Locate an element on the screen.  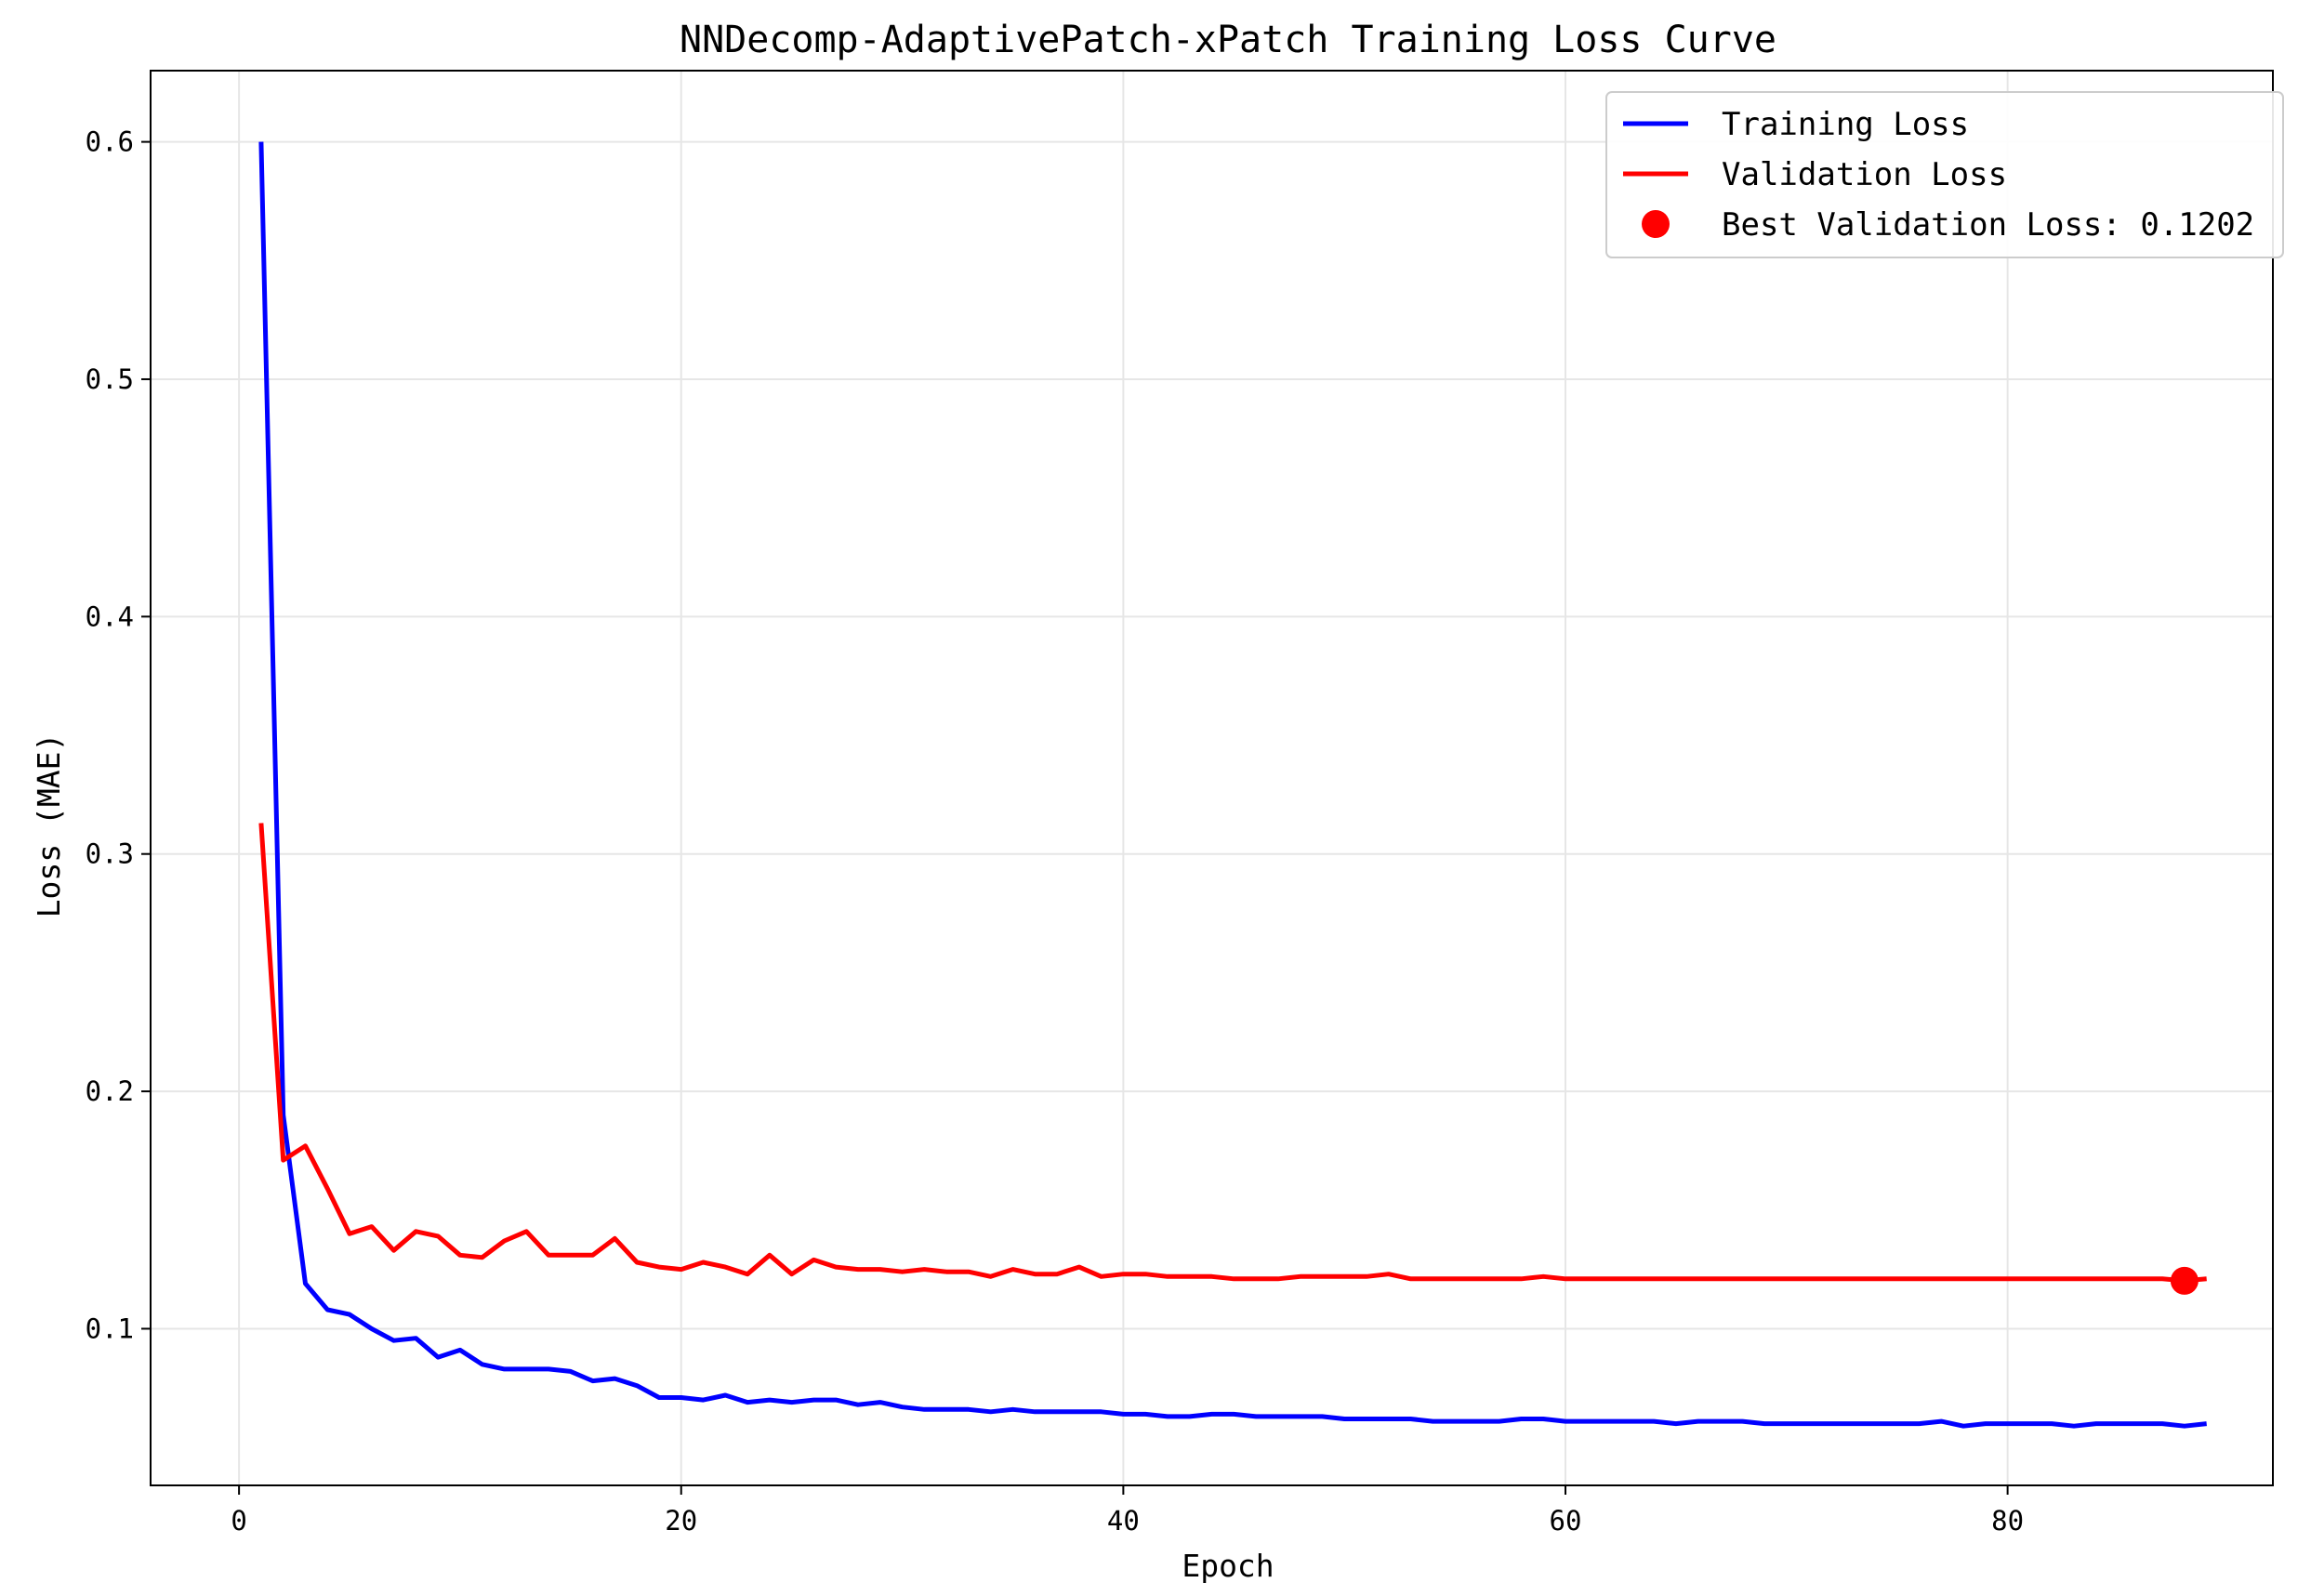
legend-label-best: Best Validation Loss: 0.1202 is located at coordinates (1988, 225).